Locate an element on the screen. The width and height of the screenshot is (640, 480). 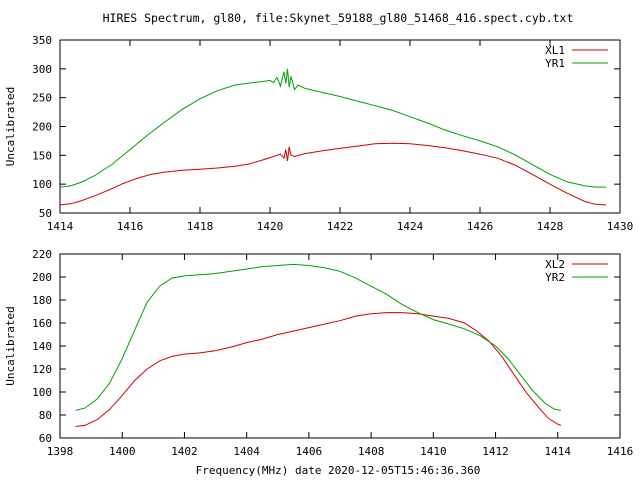
x-tick-label: 1428 is located at coordinates (550, 226).